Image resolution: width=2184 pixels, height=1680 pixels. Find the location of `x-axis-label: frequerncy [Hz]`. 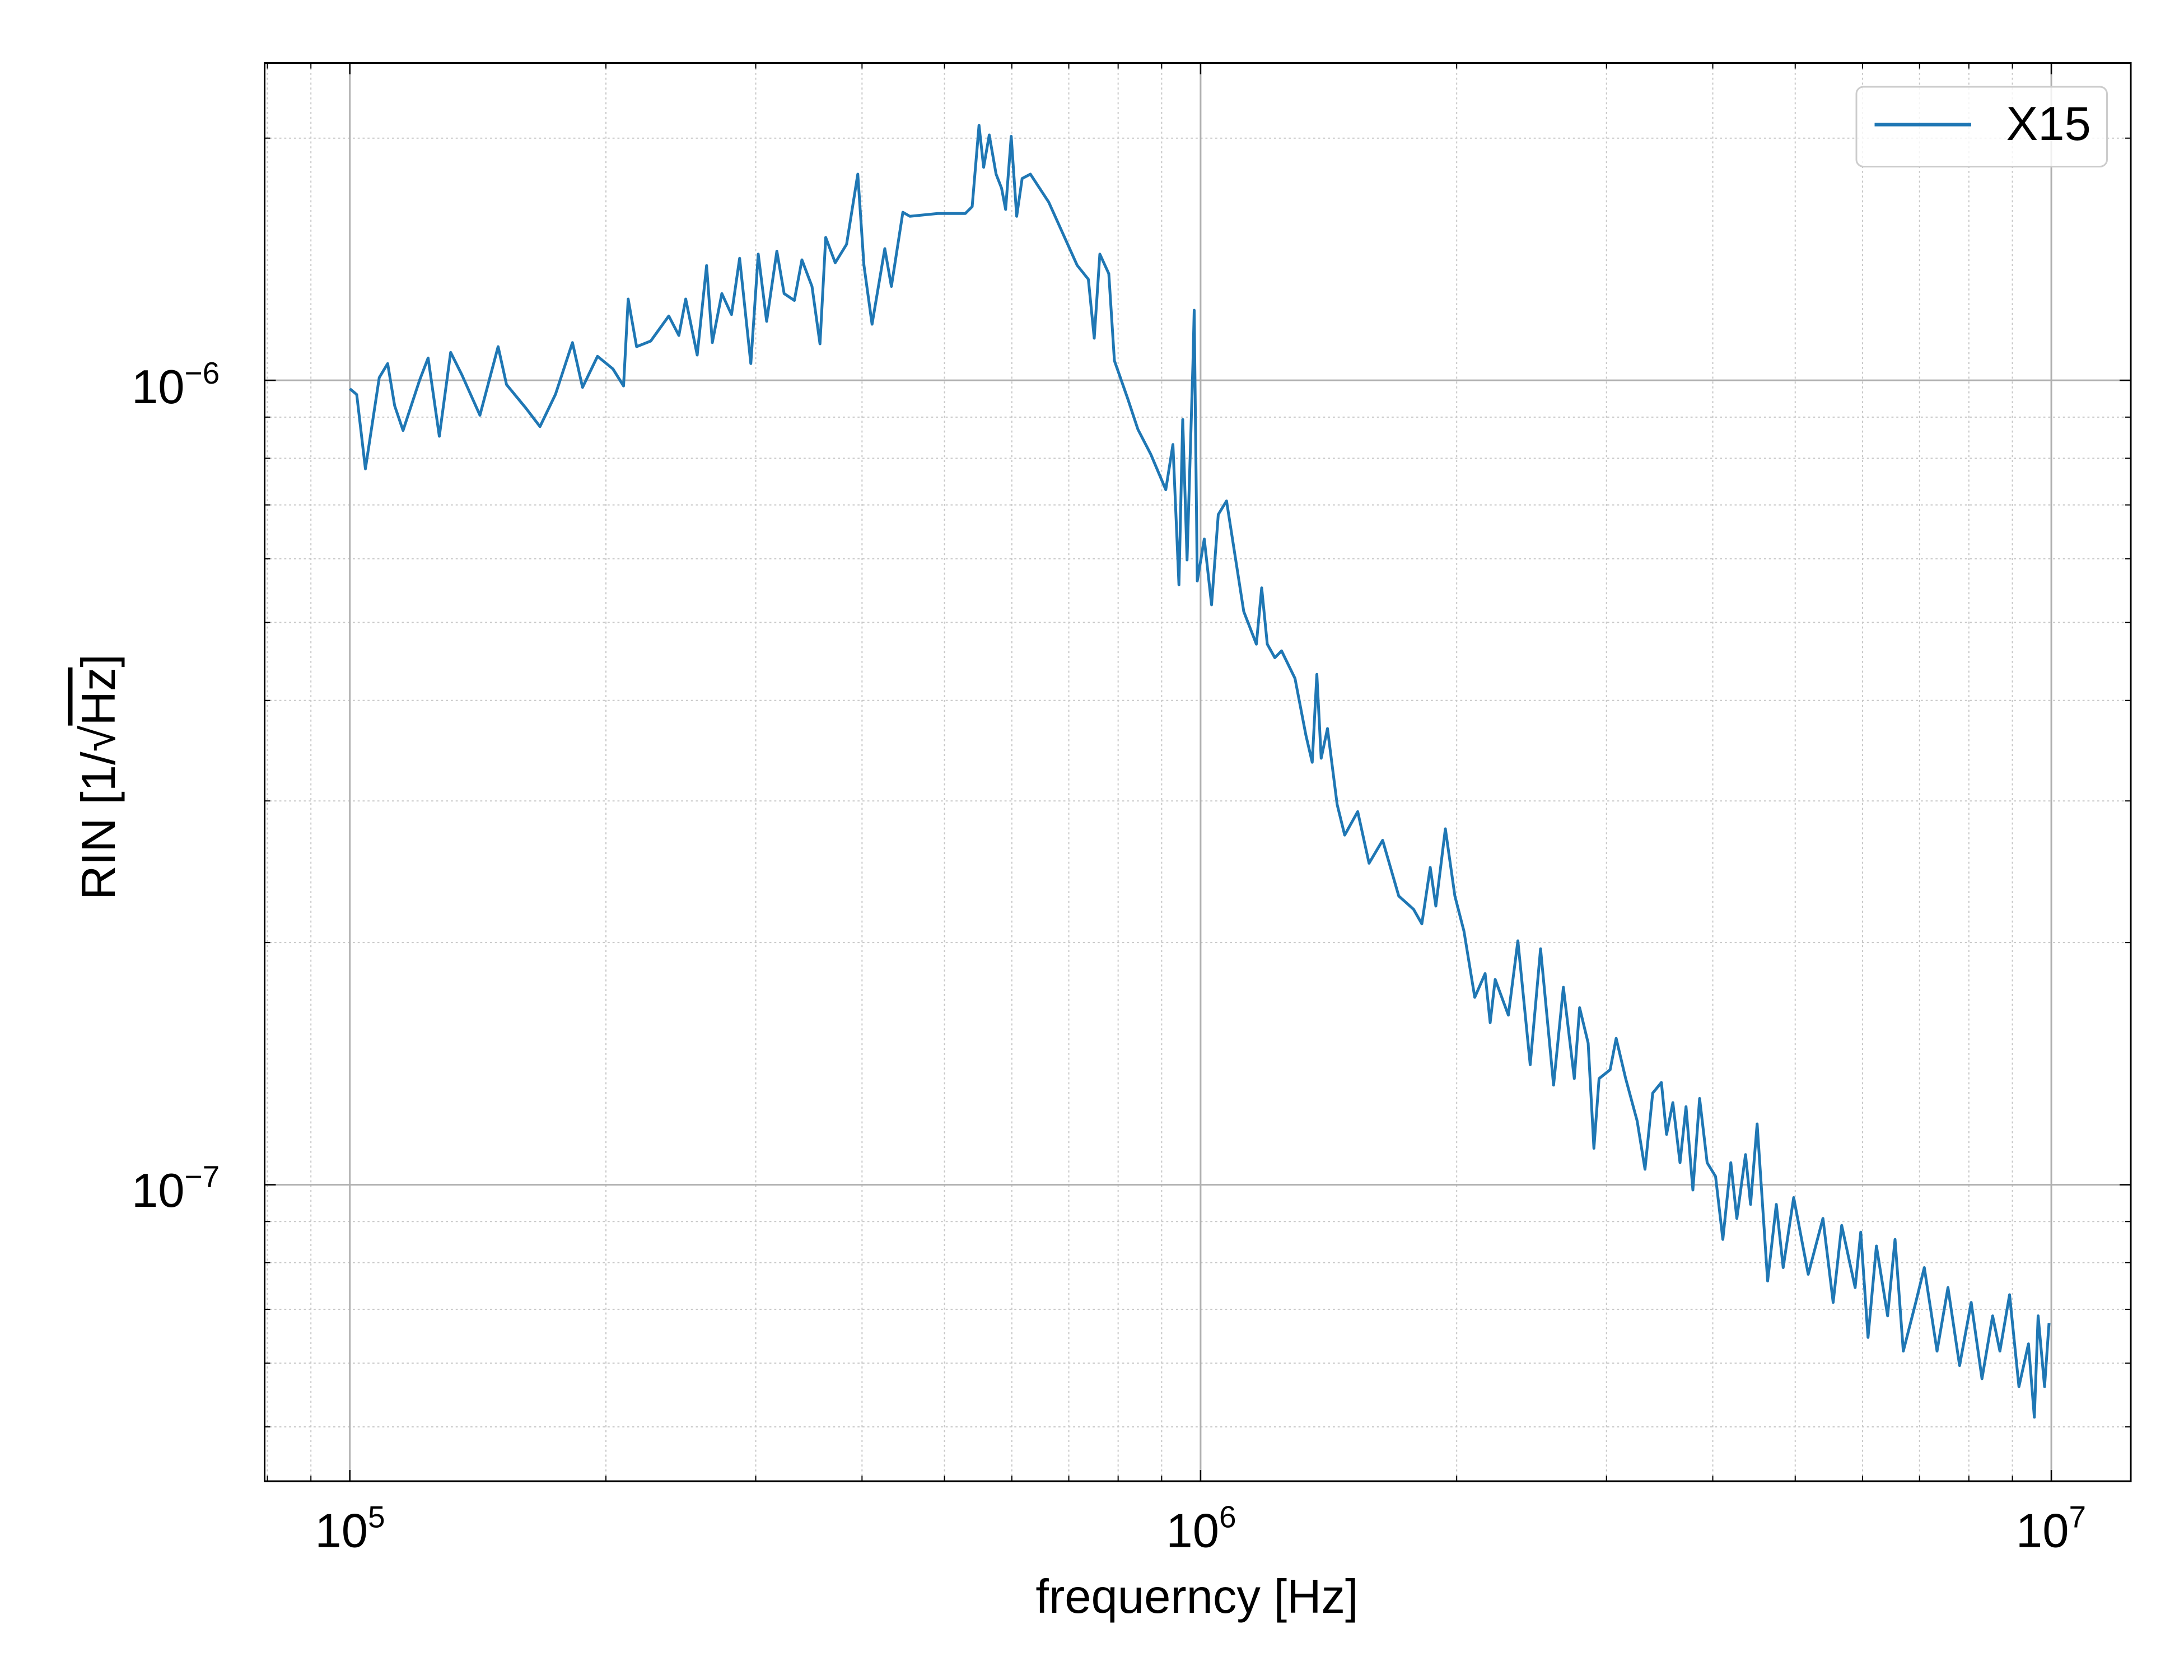

x-axis-label: frequerncy [Hz] is located at coordinates (1197, 1597).